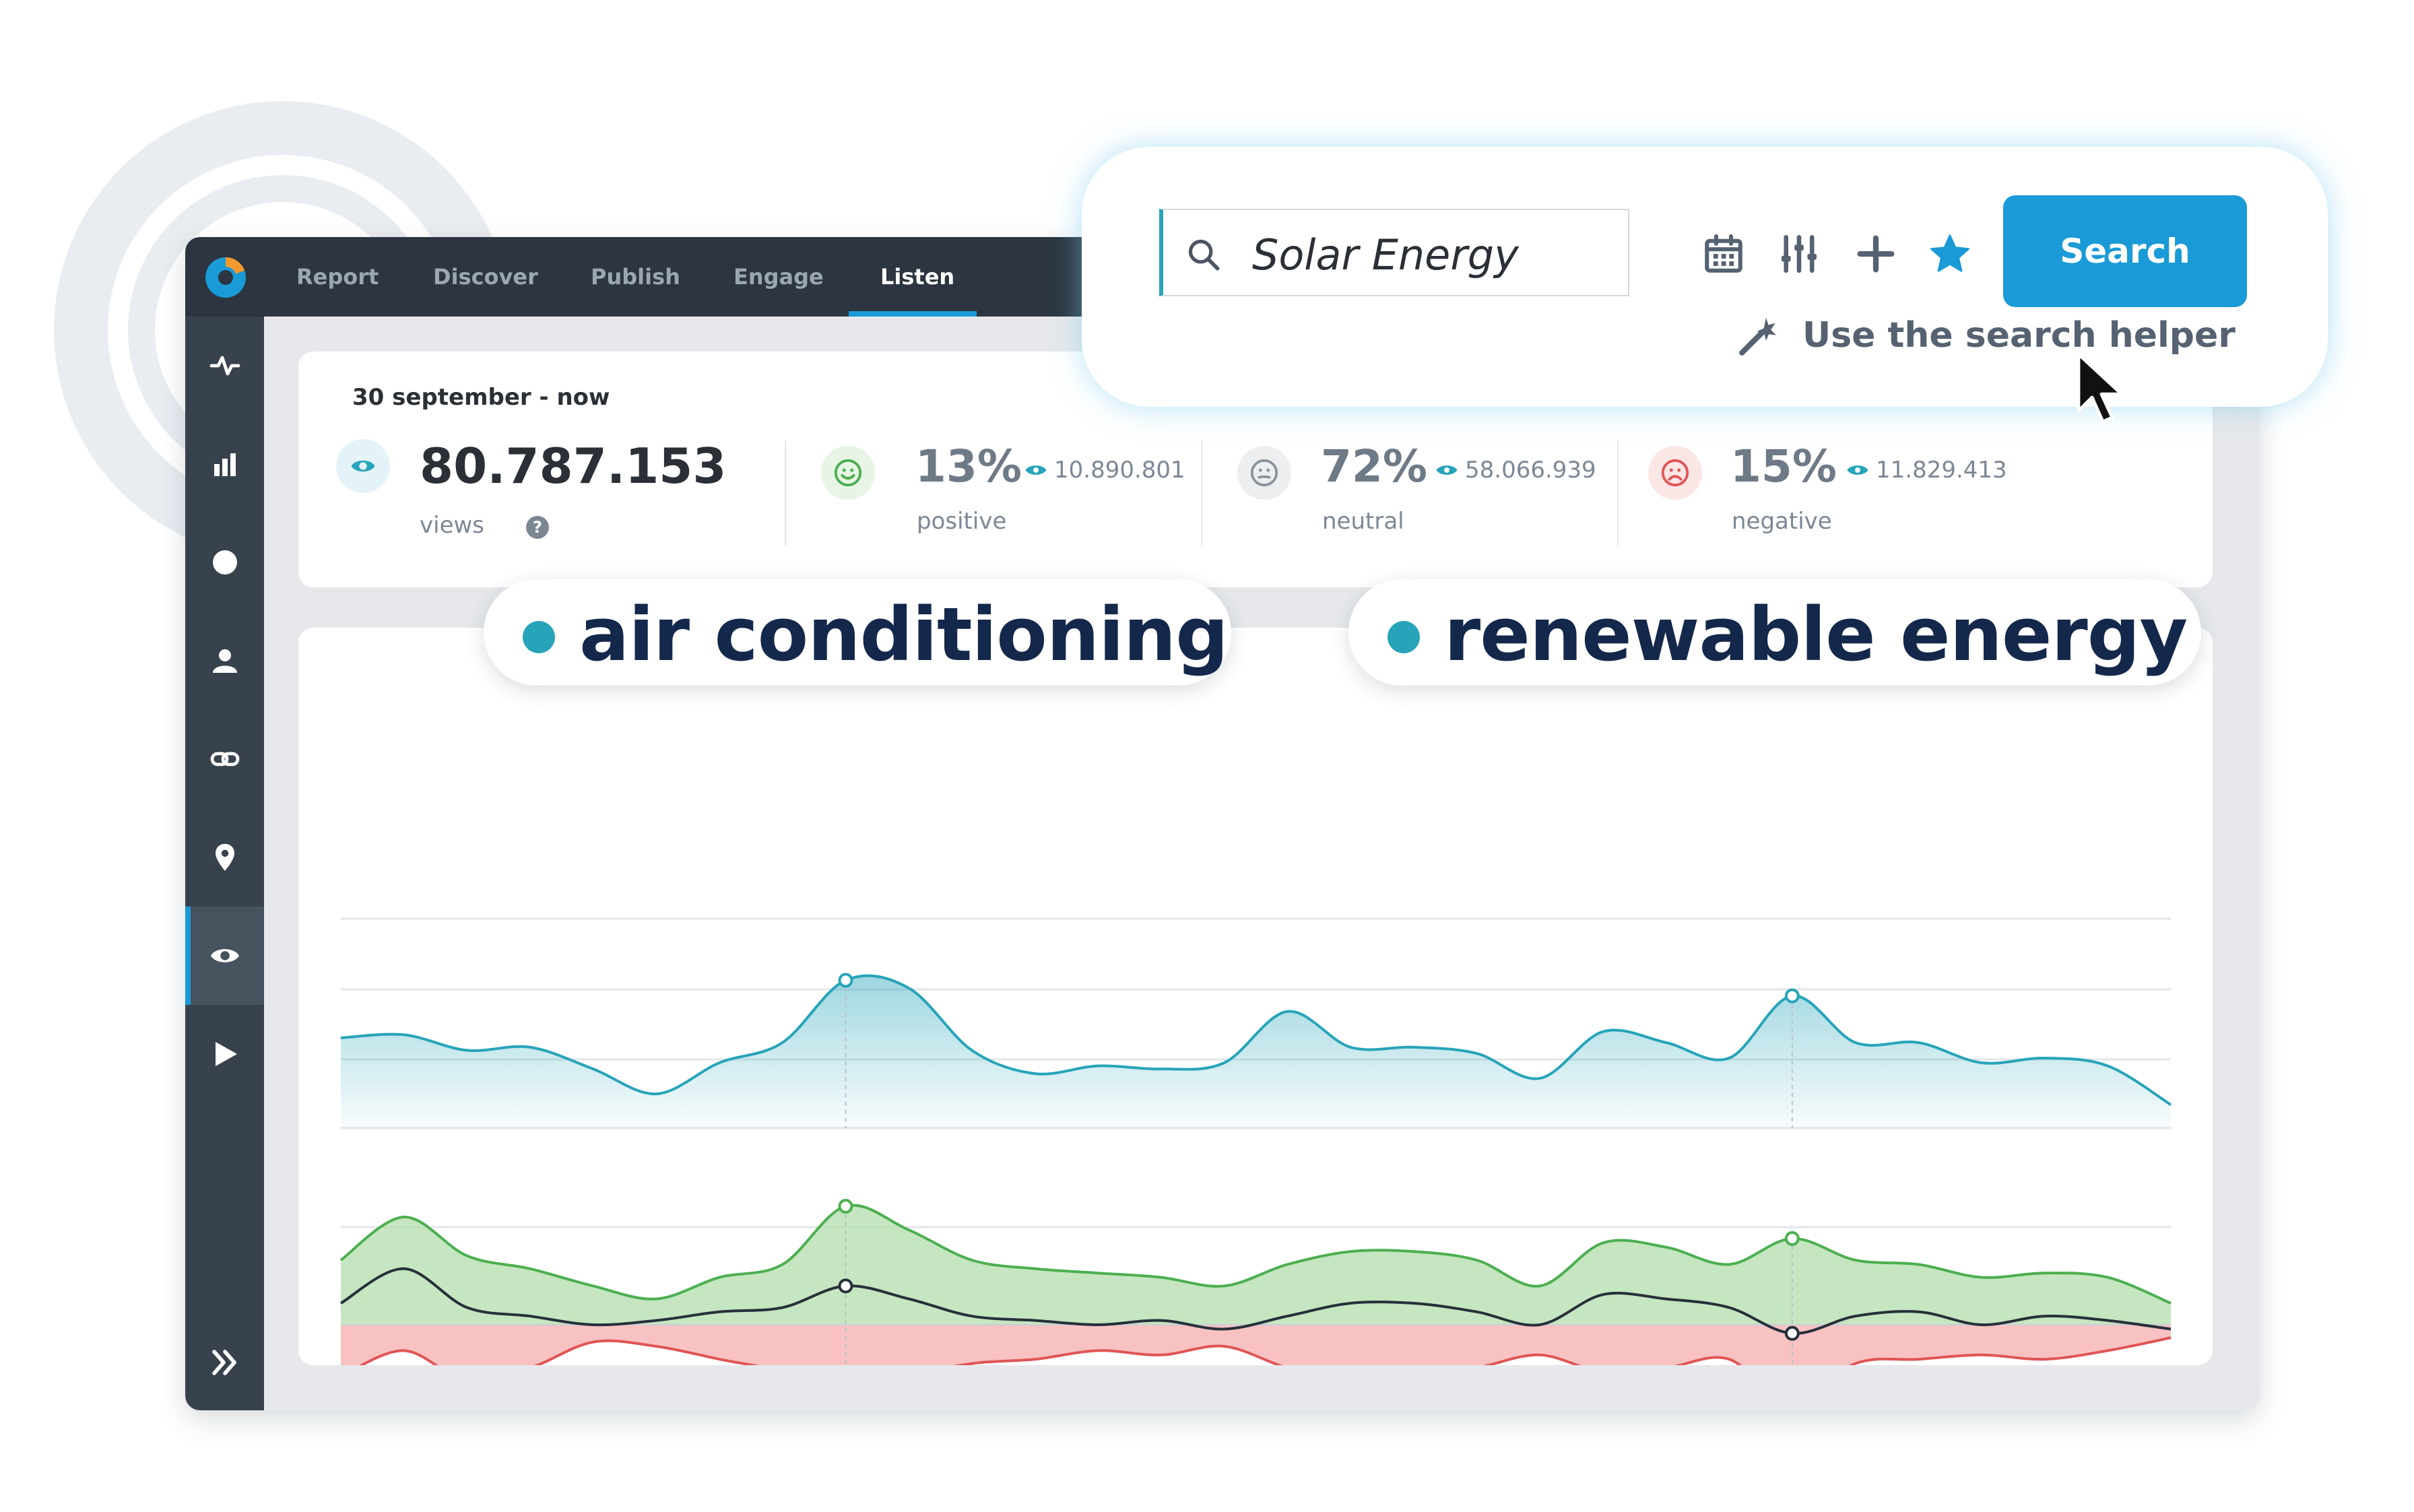  Describe the element at coordinates (485, 277) in the screenshot. I see `tab-discover: Discover` at that location.